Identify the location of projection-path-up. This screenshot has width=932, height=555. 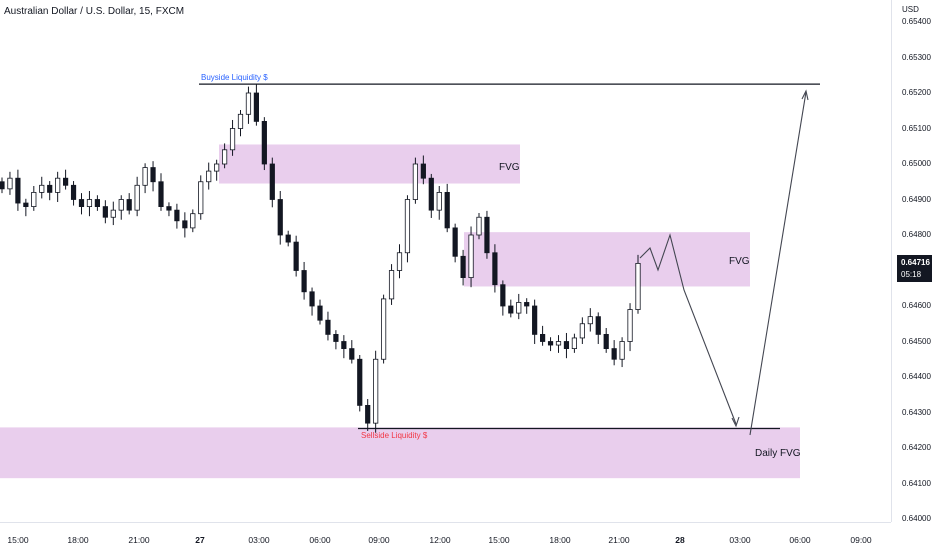
(778, 263).